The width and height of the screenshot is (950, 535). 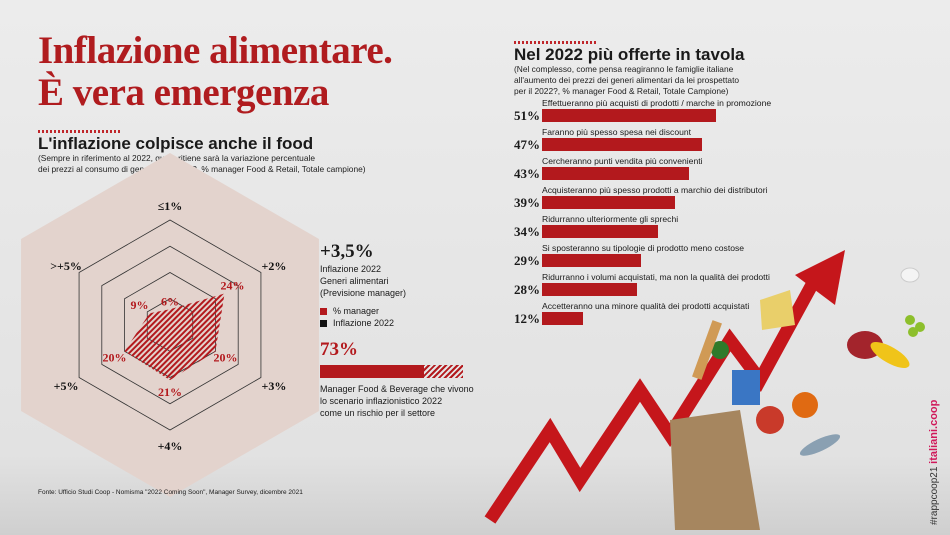 What do you see at coordinates (183, 92) in the screenshot?
I see `title-line-2: È vera emergenza` at bounding box center [183, 92].